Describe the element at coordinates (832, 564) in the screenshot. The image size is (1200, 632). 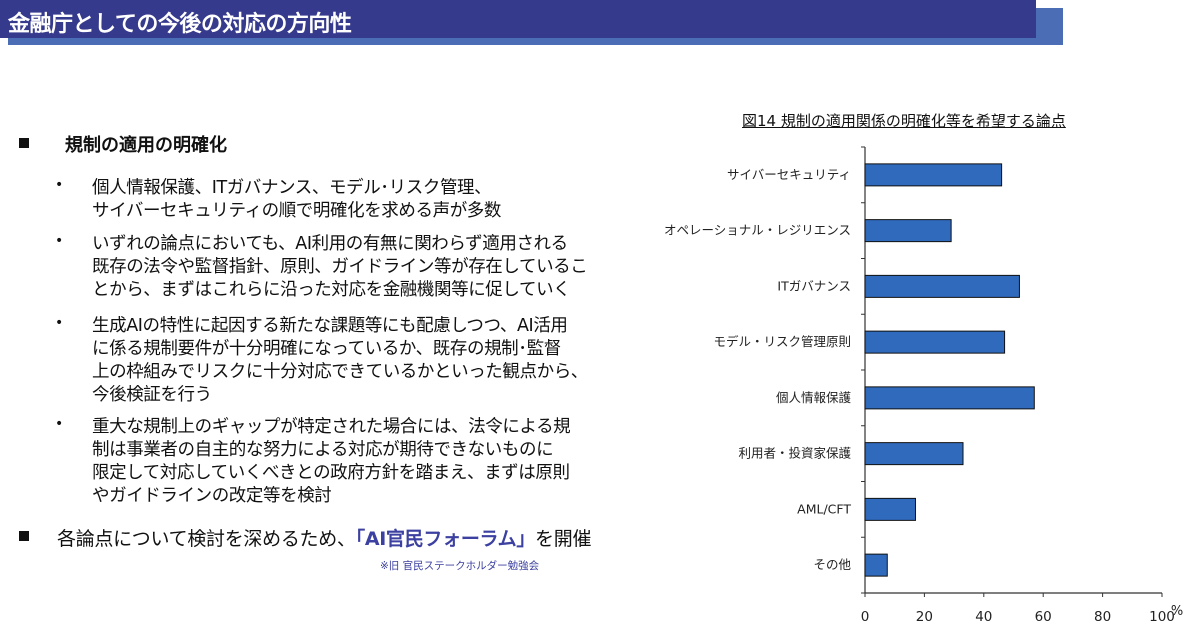
I see `category-label: その他` at that location.